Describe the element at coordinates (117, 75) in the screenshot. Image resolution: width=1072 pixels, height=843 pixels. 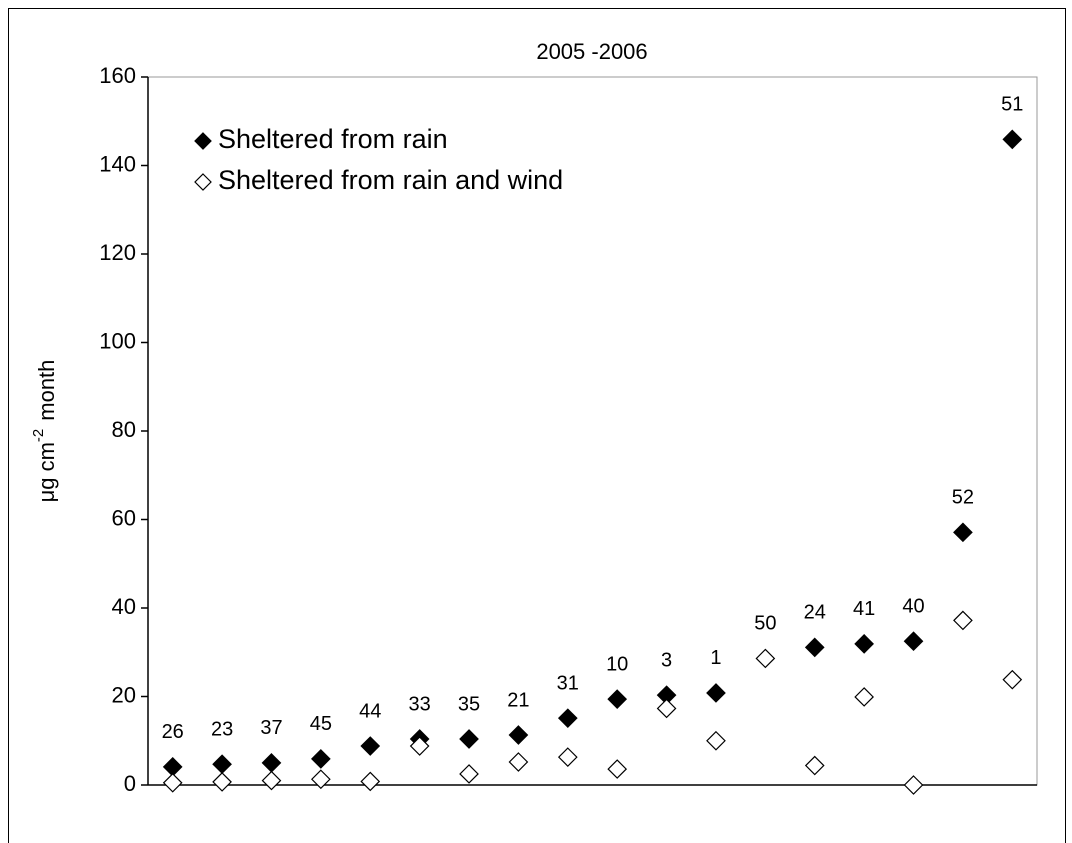
I see `y-tick-label: 160` at that location.